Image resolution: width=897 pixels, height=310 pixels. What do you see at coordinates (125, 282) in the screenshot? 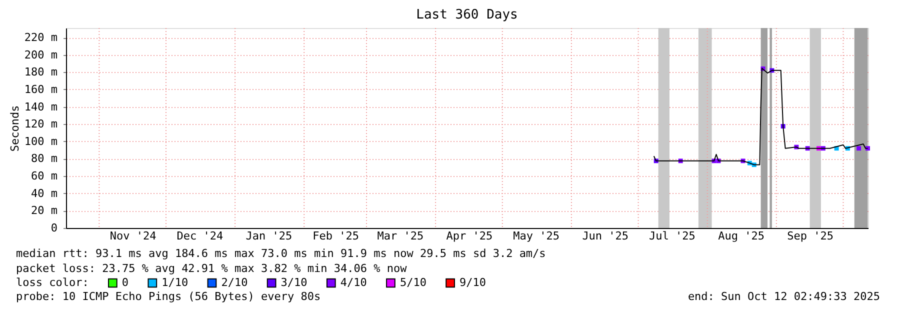
I see `legend-label: 0` at bounding box center [125, 282].